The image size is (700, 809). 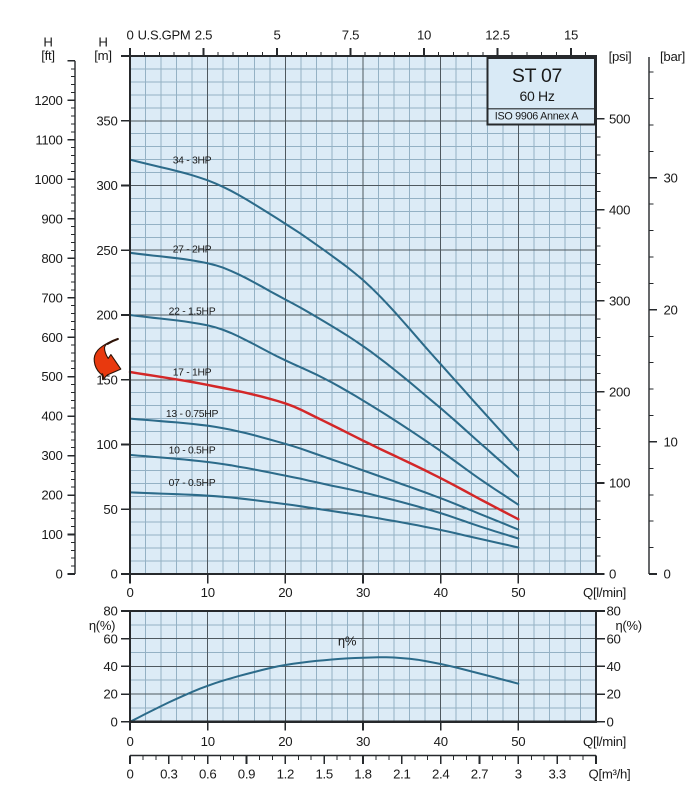 I want to click on svg-text: 60 Hz, so click(x=536, y=96).